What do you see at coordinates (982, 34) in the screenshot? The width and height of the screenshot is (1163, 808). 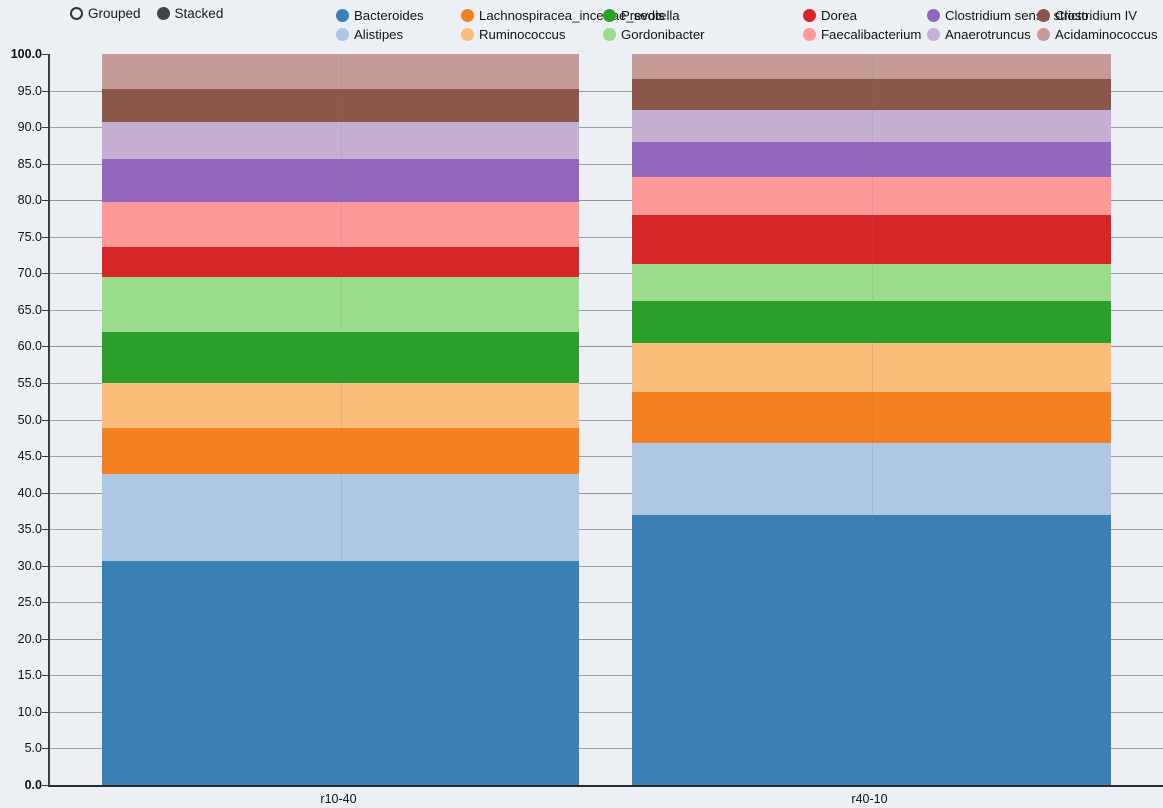 I see `legend-item-anaerotruncus: Anaerotruncus` at bounding box center [982, 34].